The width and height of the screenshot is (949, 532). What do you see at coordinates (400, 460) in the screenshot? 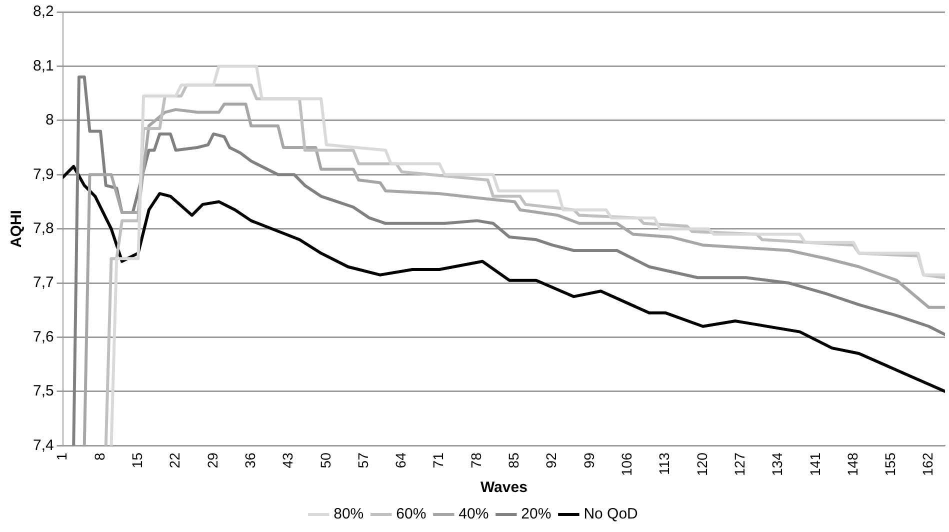
I see `x-tick-label: 64` at bounding box center [400, 460].